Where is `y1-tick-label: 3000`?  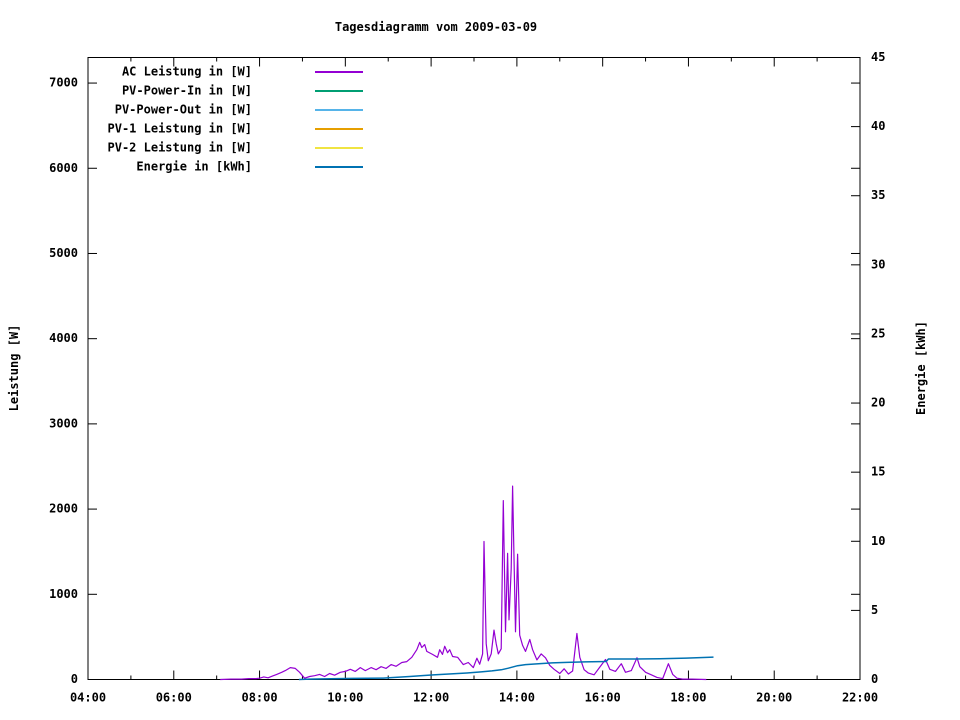
y1-tick-label: 3000 is located at coordinates (63, 423).